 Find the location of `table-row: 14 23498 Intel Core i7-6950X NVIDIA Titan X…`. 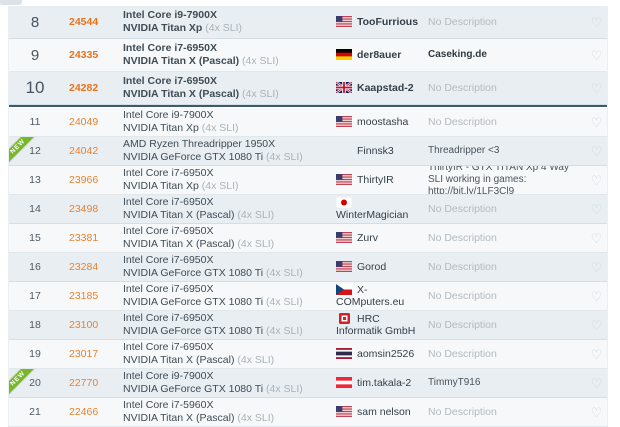

table-row: 14 23498 Intel Core i7-6950X NVIDIA Titan X… is located at coordinates (308, 209).